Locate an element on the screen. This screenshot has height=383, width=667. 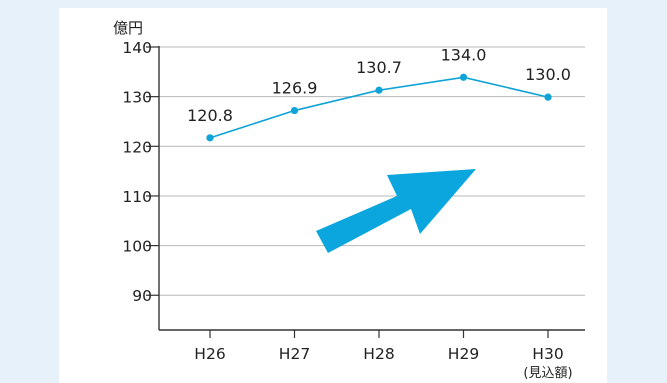
data-point-H29 is located at coordinates (463, 77).